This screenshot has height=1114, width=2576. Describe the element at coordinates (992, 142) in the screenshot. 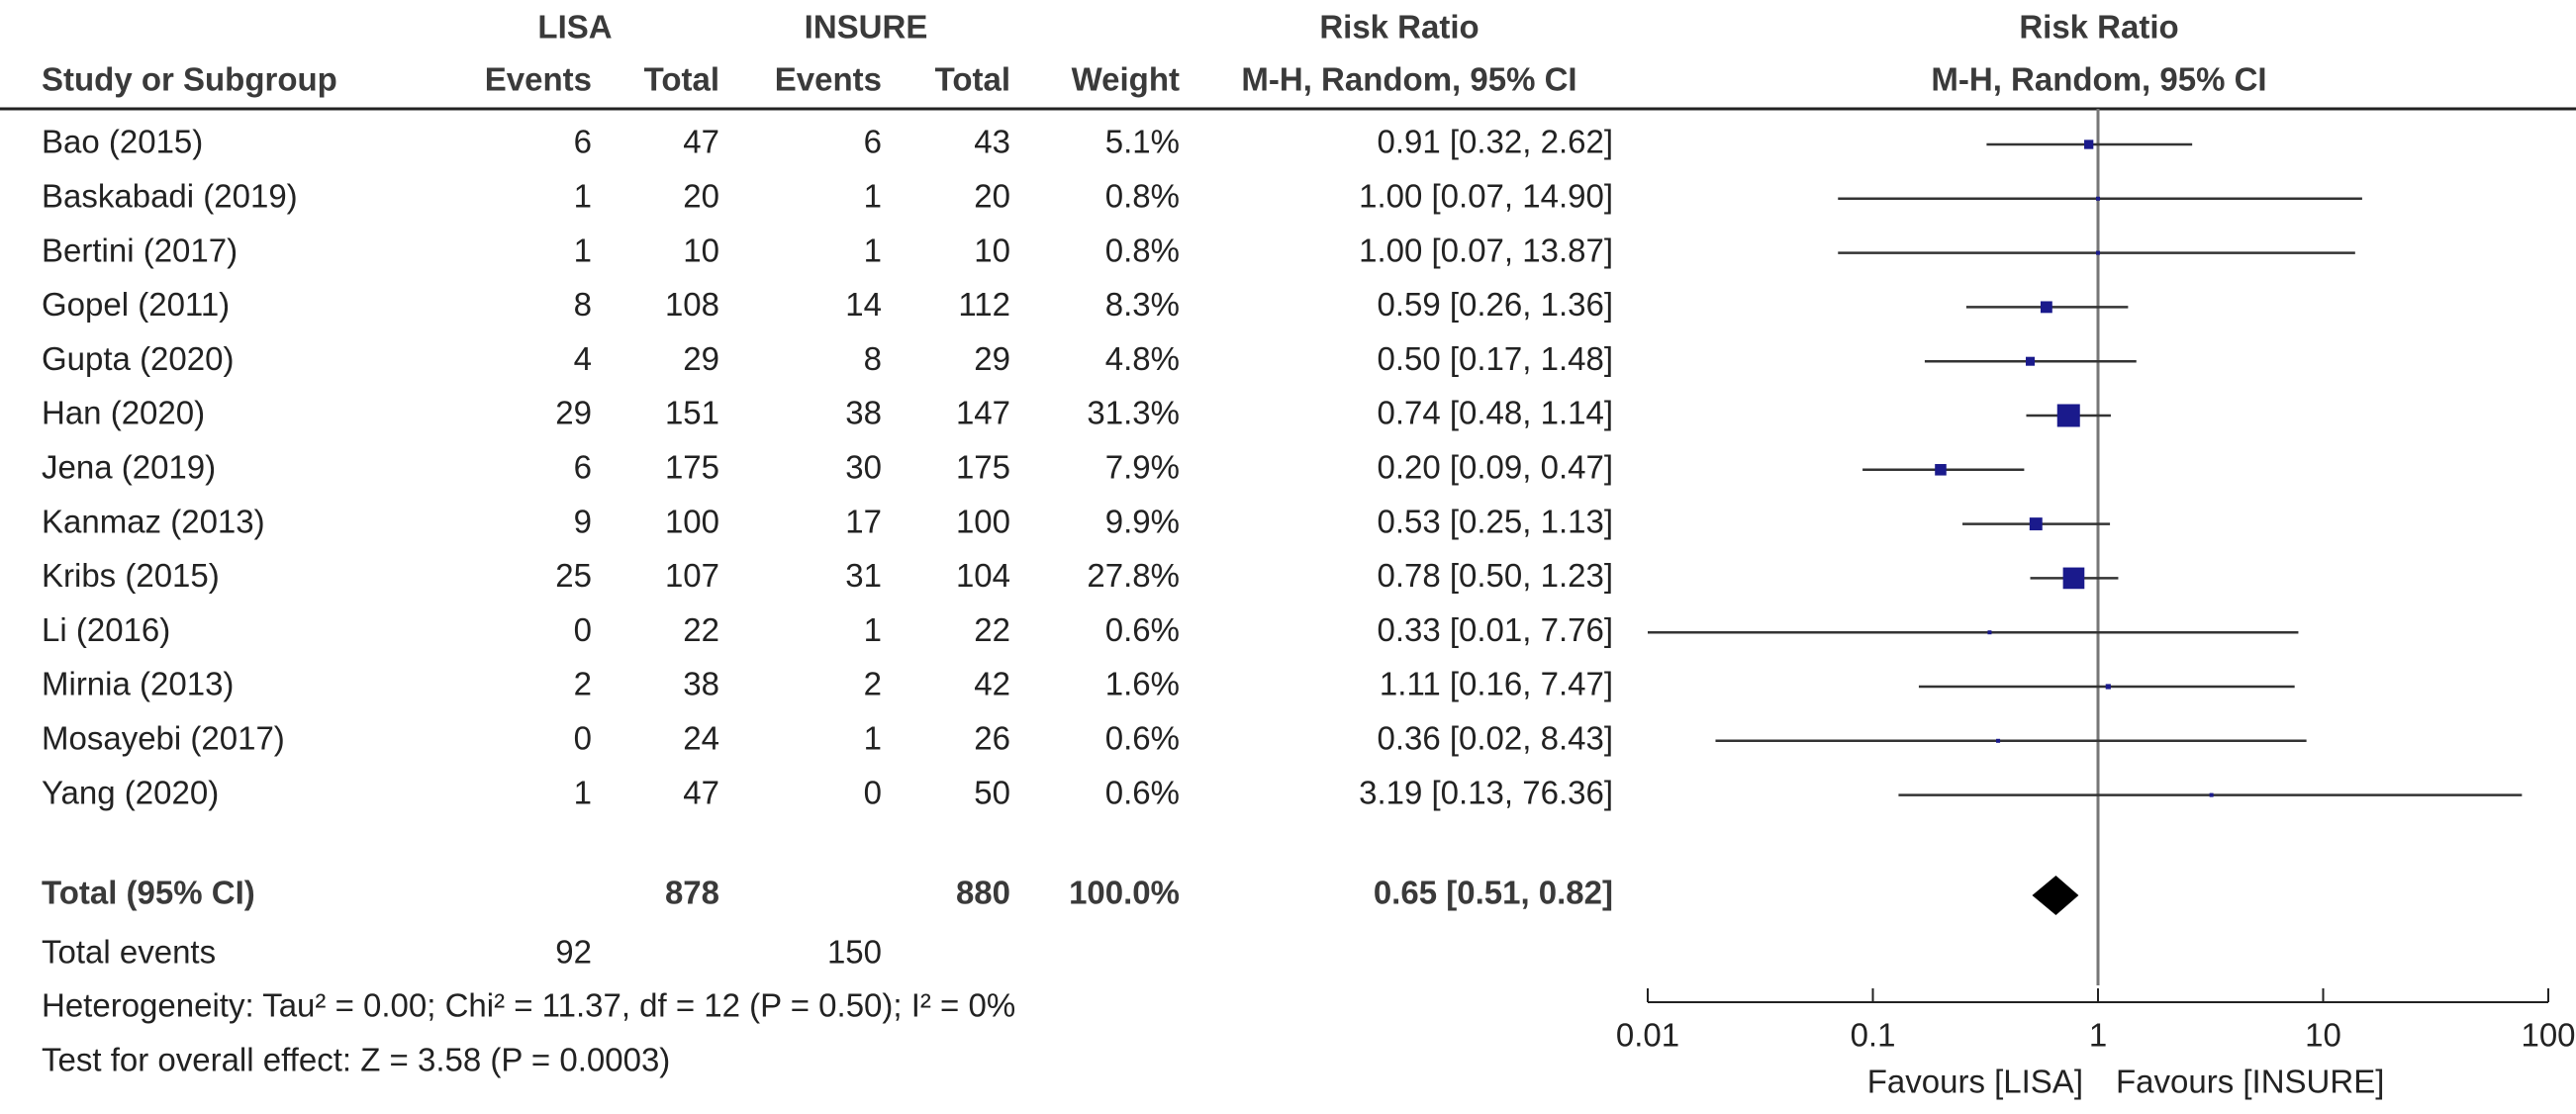

I see `table-cell: 43` at that location.